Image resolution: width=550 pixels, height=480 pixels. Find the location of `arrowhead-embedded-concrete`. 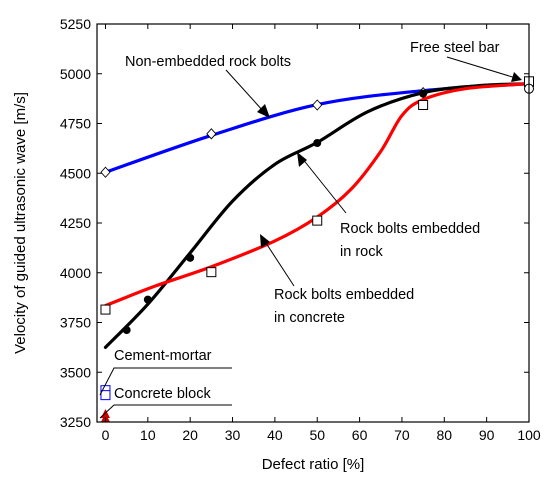

arrowhead-embedded-concrete is located at coordinates (265, 241).